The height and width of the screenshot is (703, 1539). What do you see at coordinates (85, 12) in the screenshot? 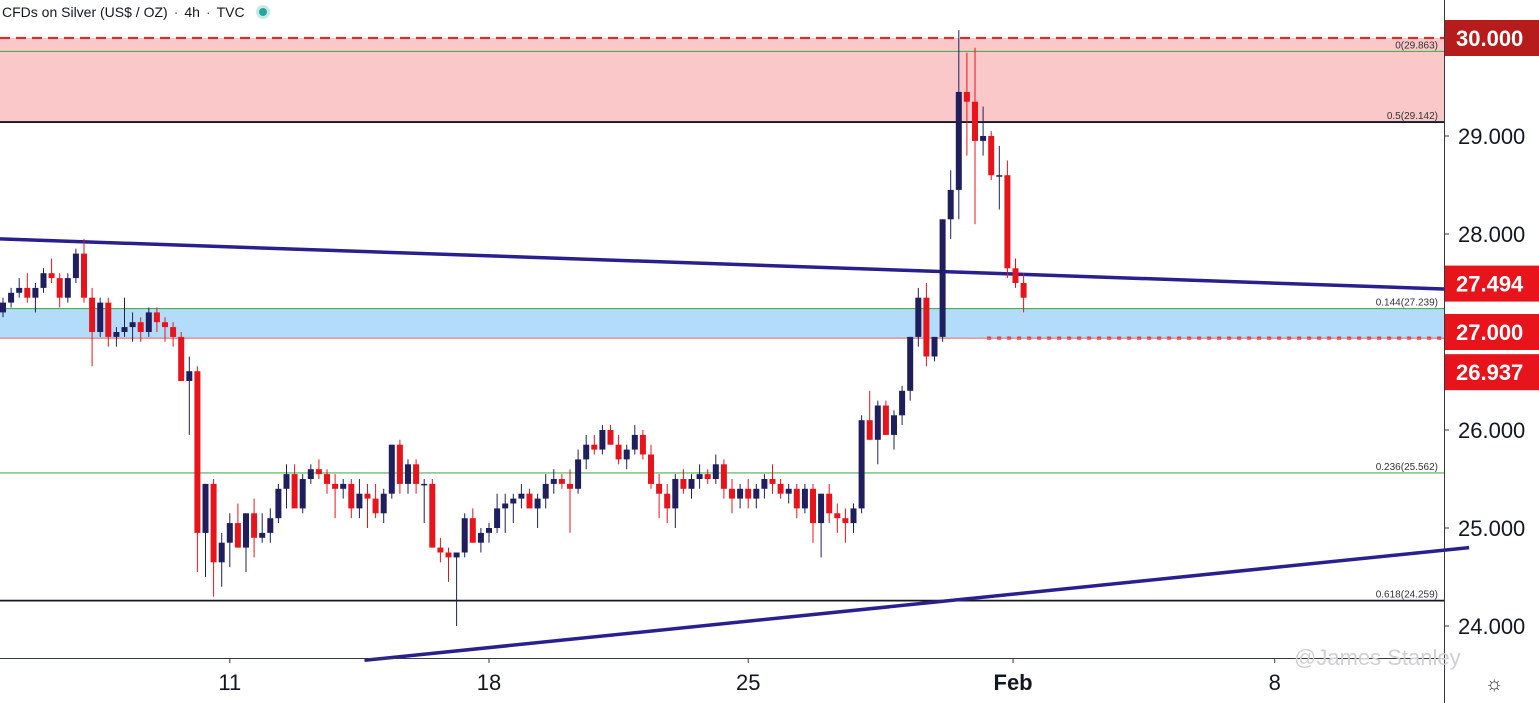
I see `symbol-title: CFDs on Silver (US$ / OZ)` at bounding box center [85, 12].